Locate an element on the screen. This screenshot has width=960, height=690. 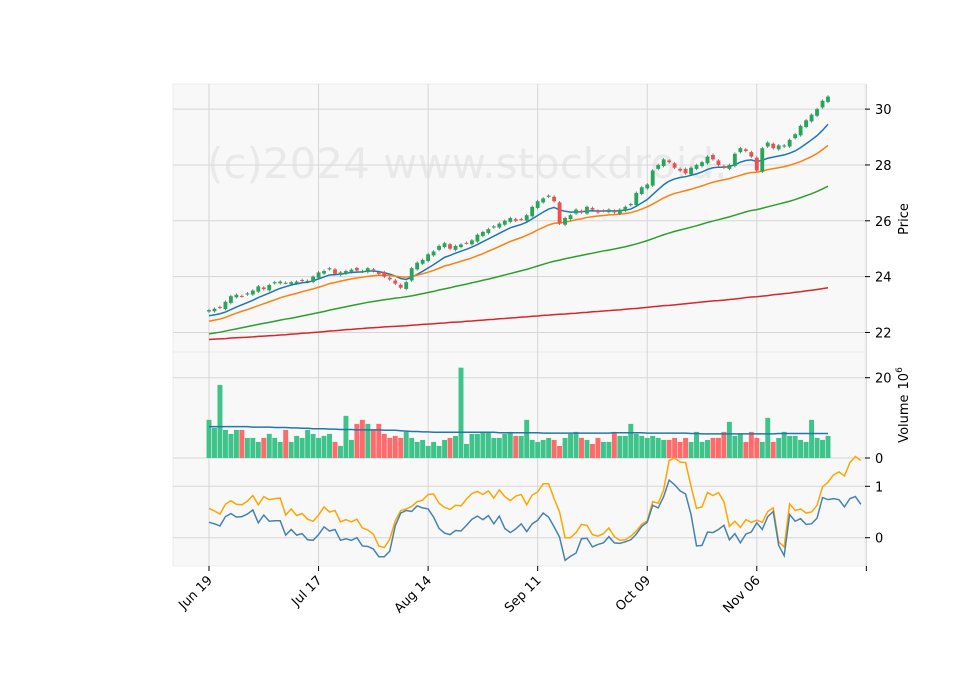
x-tick-label: Aug 14 is located at coordinates (413, 594).